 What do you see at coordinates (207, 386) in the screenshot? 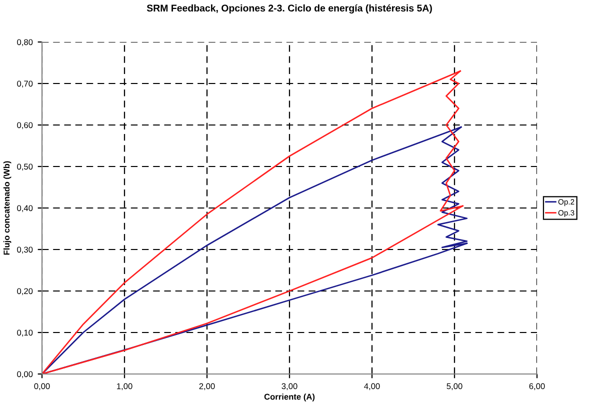
I see `x-tick-label: 2,00` at bounding box center [207, 386].